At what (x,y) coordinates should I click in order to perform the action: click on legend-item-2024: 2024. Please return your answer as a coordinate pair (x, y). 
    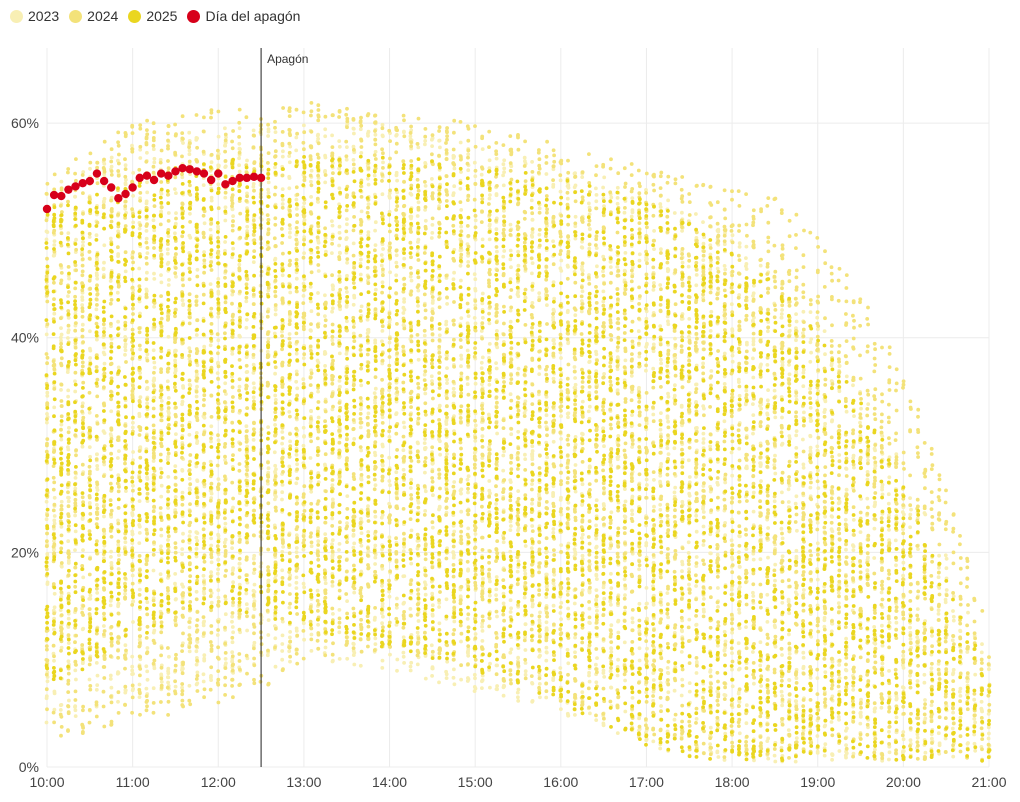
    Looking at the image, I should click on (93, 16).